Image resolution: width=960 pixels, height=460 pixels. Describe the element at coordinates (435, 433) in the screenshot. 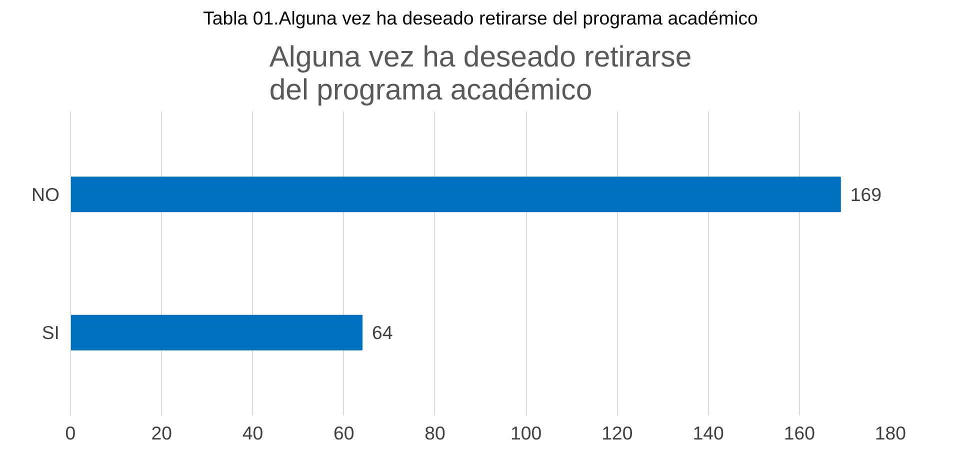

I see `x-tick-label: 80` at that location.